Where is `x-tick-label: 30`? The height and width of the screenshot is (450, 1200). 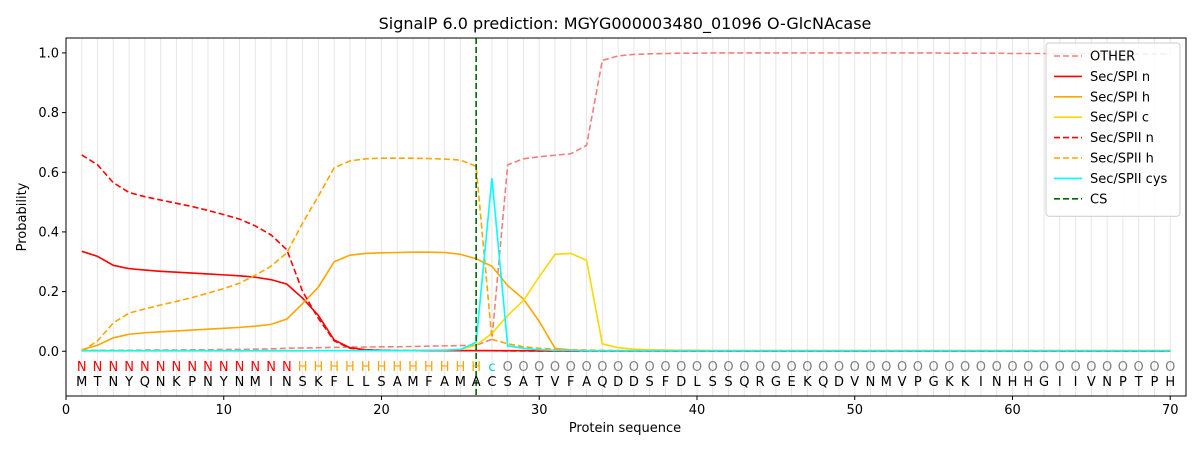
x-tick-label: 30 is located at coordinates (539, 410).